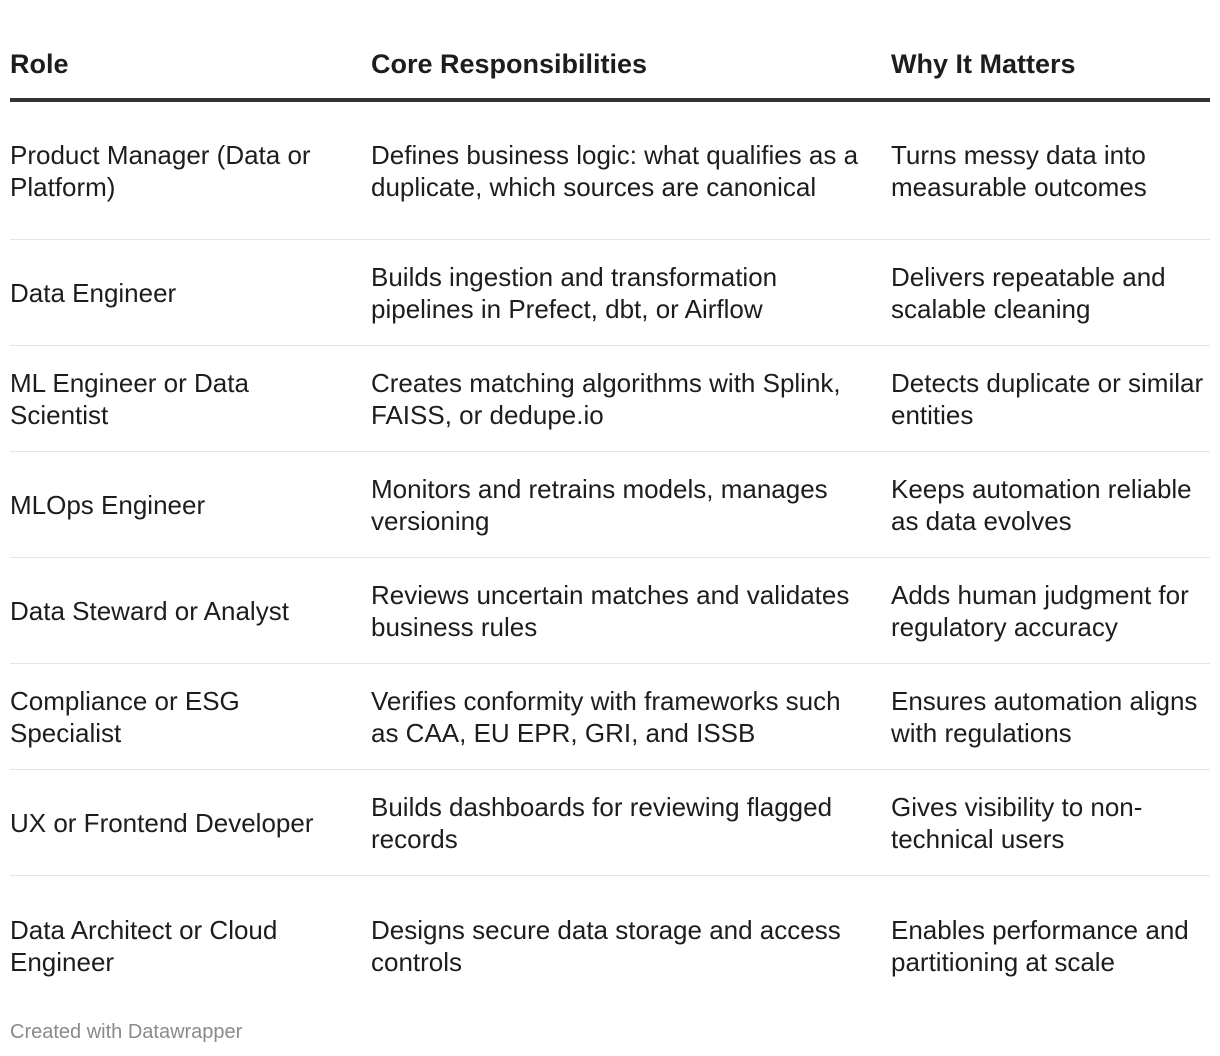 This screenshot has height=1056, width=1220. I want to click on cell-role-text: ML Engineer or Data Scientist, so click(129, 398).